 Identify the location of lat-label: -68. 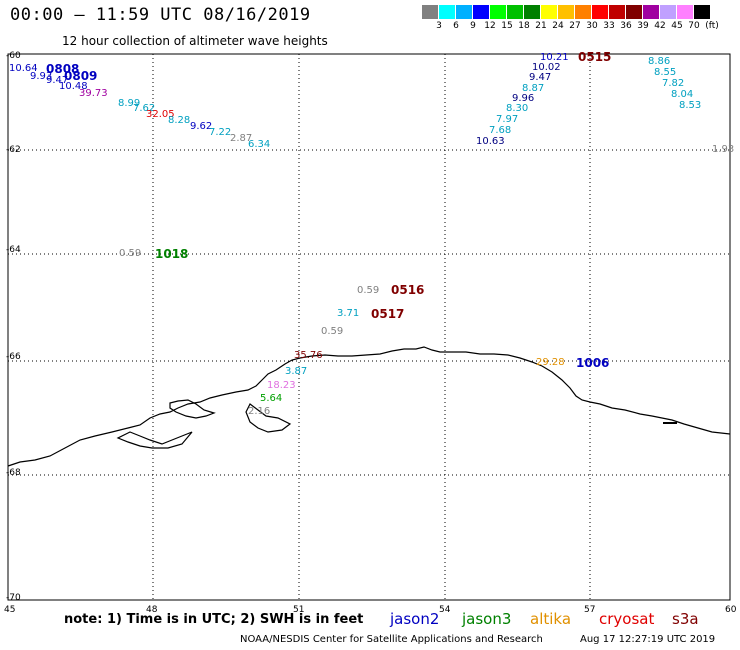
(13, 473).